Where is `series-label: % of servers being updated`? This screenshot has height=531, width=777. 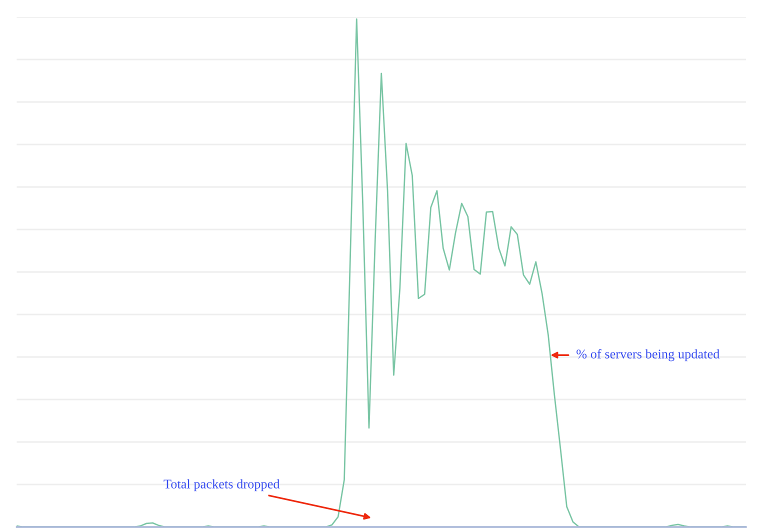 series-label: % of servers being updated is located at coordinates (648, 355).